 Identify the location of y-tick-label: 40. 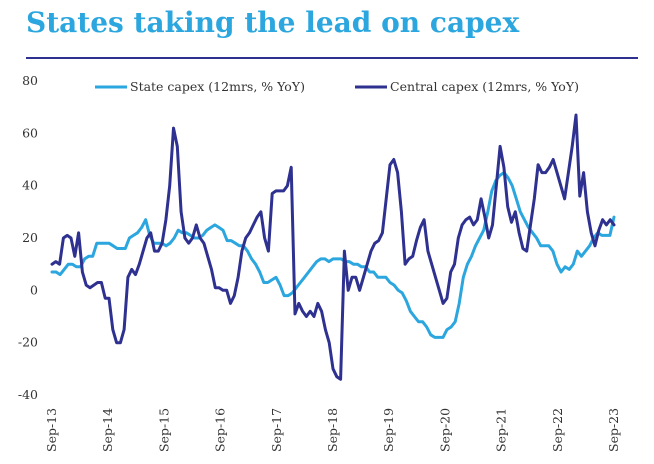
(30, 185).